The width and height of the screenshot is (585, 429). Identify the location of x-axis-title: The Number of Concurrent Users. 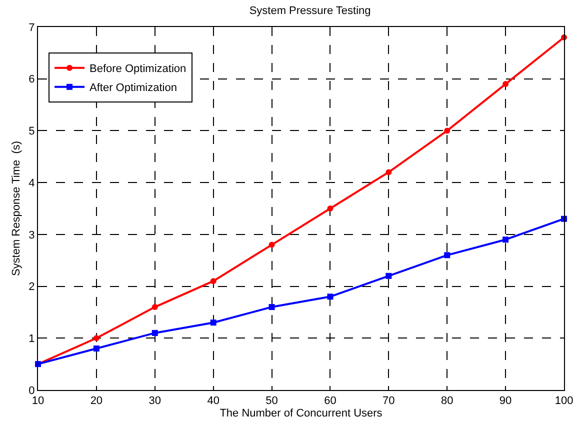
(301, 413).